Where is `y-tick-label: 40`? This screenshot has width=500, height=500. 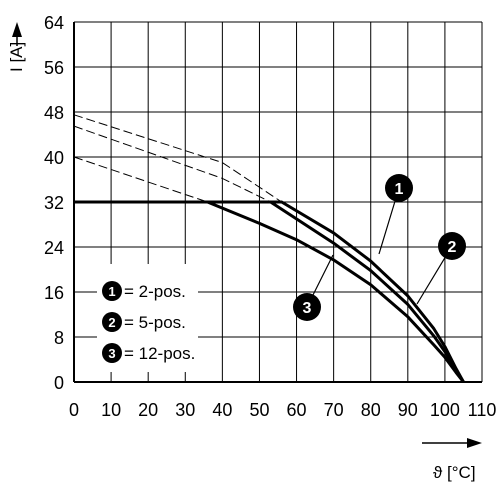 y-tick-label: 40 is located at coordinates (54, 158).